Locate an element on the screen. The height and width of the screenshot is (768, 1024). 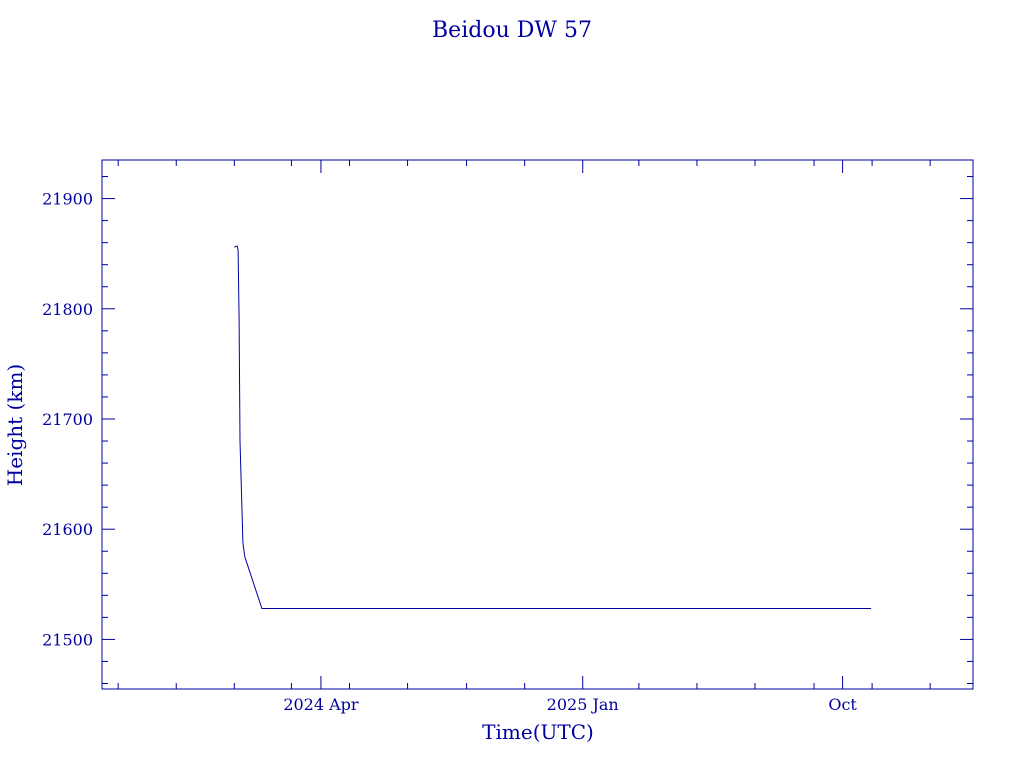
x-tick-label: Oct is located at coordinates (842, 704).